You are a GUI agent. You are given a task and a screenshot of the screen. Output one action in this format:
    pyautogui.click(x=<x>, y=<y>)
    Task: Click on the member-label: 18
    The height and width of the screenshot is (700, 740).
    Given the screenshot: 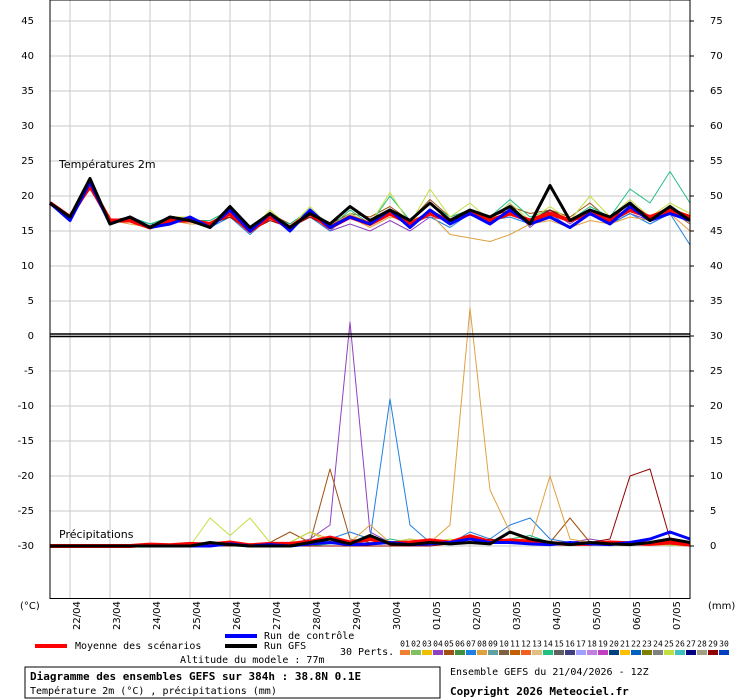 What is the action you would take?
    pyautogui.click(x=592, y=644)
    